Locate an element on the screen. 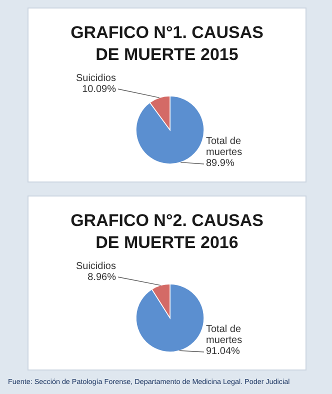 The width and height of the screenshot is (332, 394). data-label: 8.96% is located at coordinates (102, 277).